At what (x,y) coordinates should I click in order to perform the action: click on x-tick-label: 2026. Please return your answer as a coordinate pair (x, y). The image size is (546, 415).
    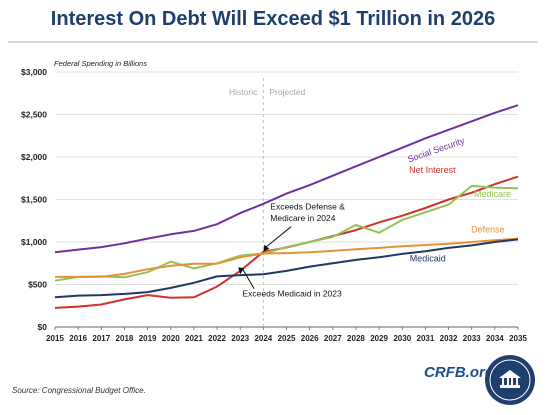
    Looking at the image, I should click on (310, 338).